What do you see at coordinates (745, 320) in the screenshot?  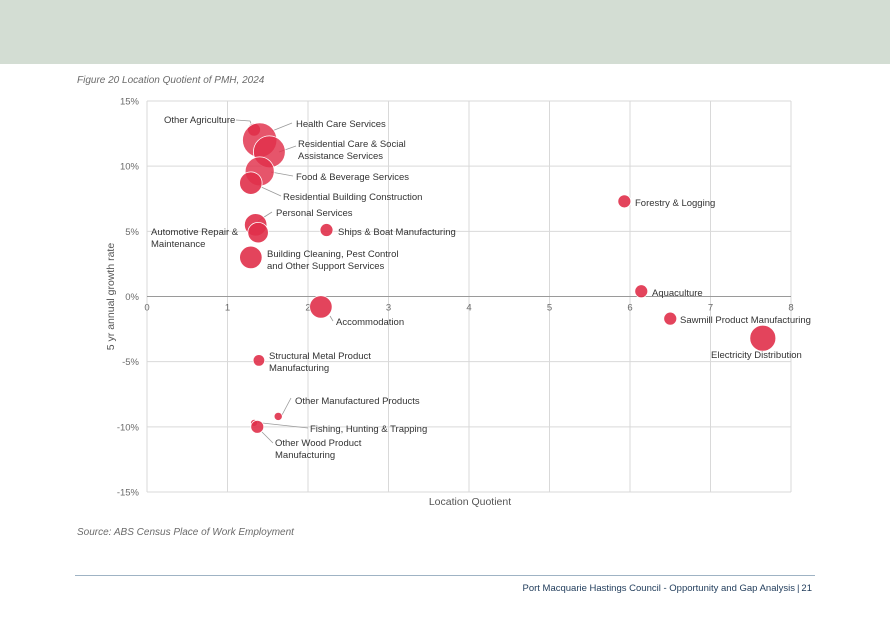 I see `data-label: Sawmill Product Manufacturing` at bounding box center [745, 320].